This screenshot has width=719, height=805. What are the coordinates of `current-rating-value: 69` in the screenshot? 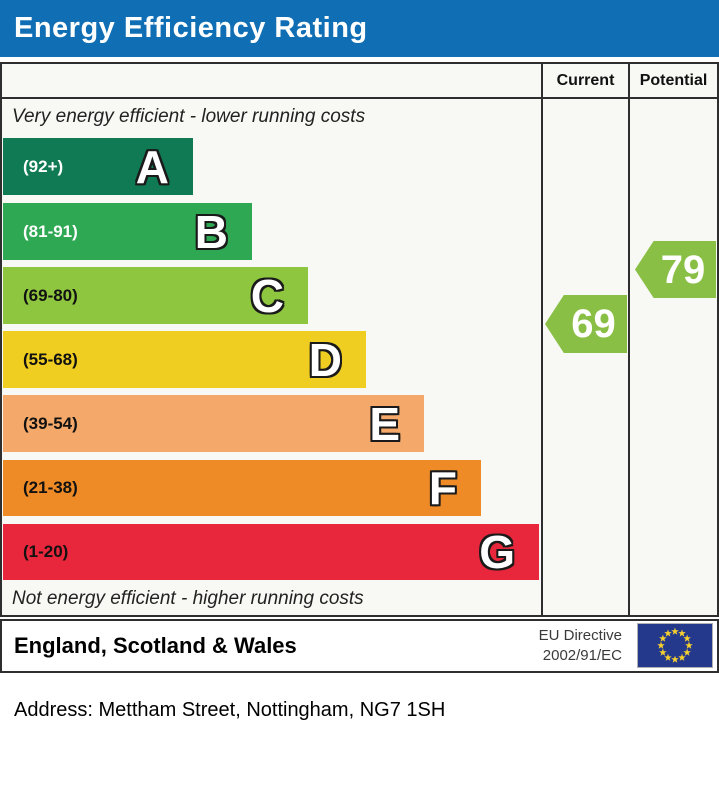 It's located at (593, 324).